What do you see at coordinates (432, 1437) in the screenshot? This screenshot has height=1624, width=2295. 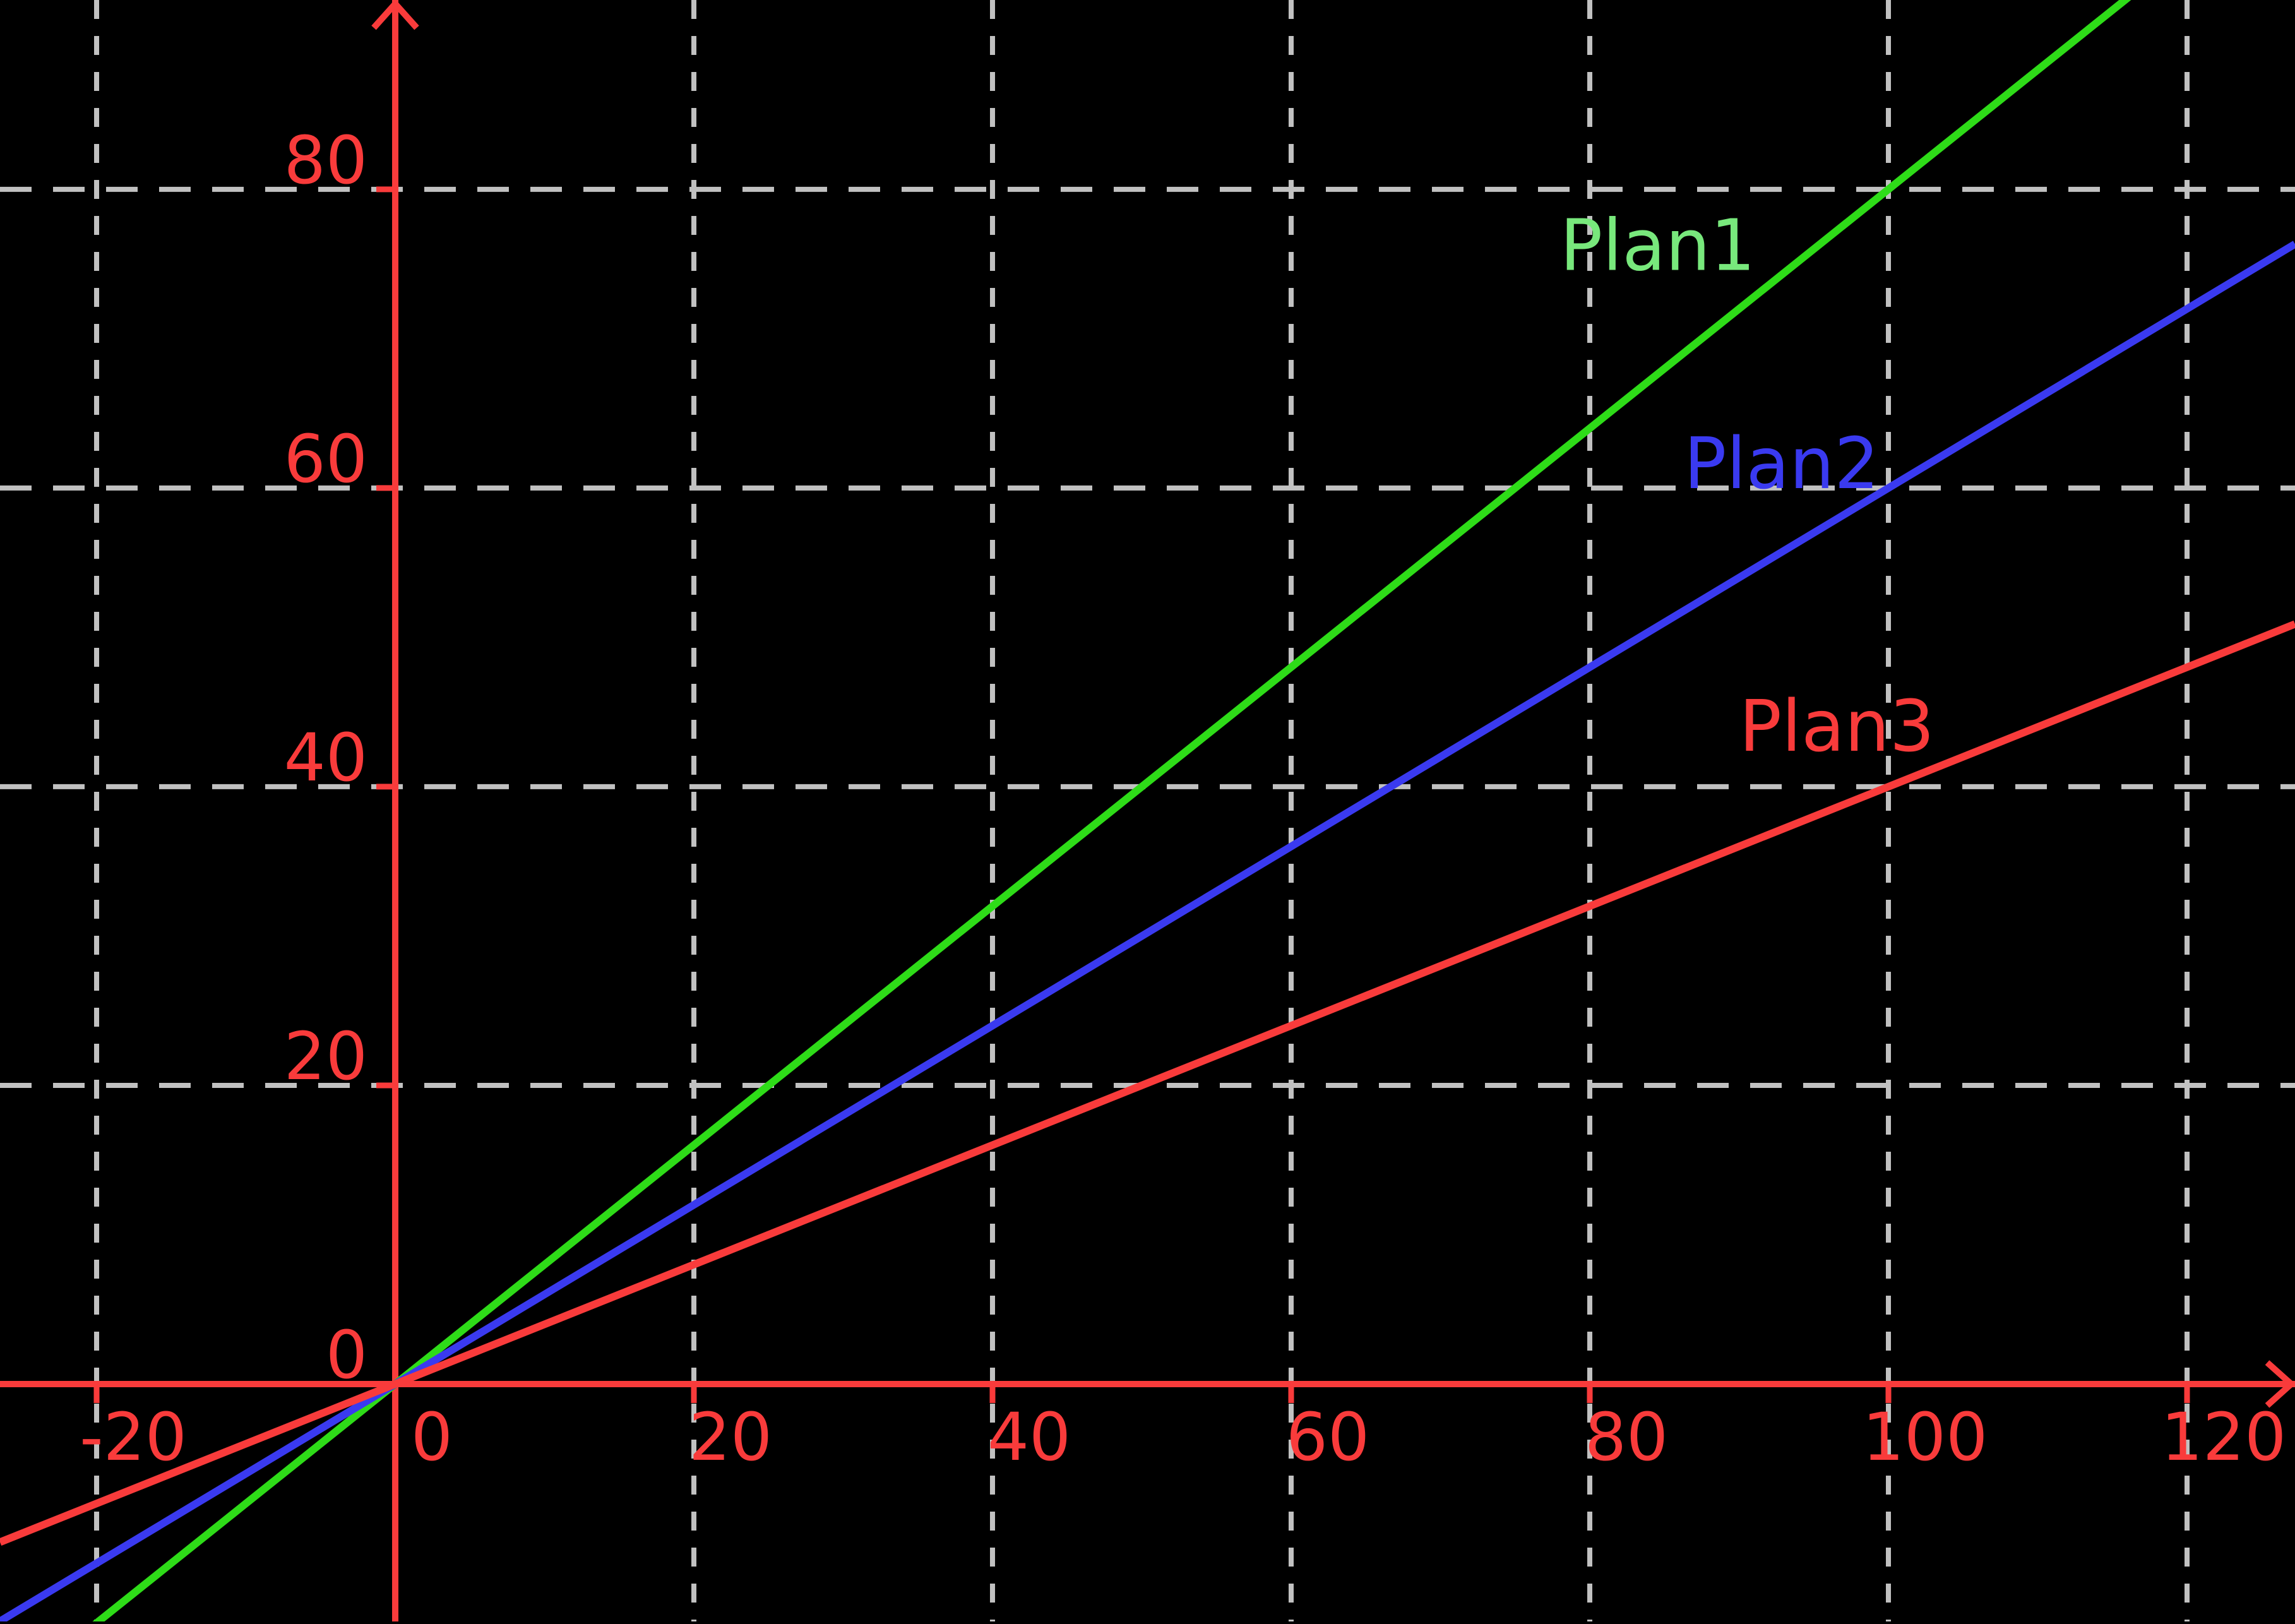 I see `x-tick-label-0: 0` at bounding box center [432, 1437].